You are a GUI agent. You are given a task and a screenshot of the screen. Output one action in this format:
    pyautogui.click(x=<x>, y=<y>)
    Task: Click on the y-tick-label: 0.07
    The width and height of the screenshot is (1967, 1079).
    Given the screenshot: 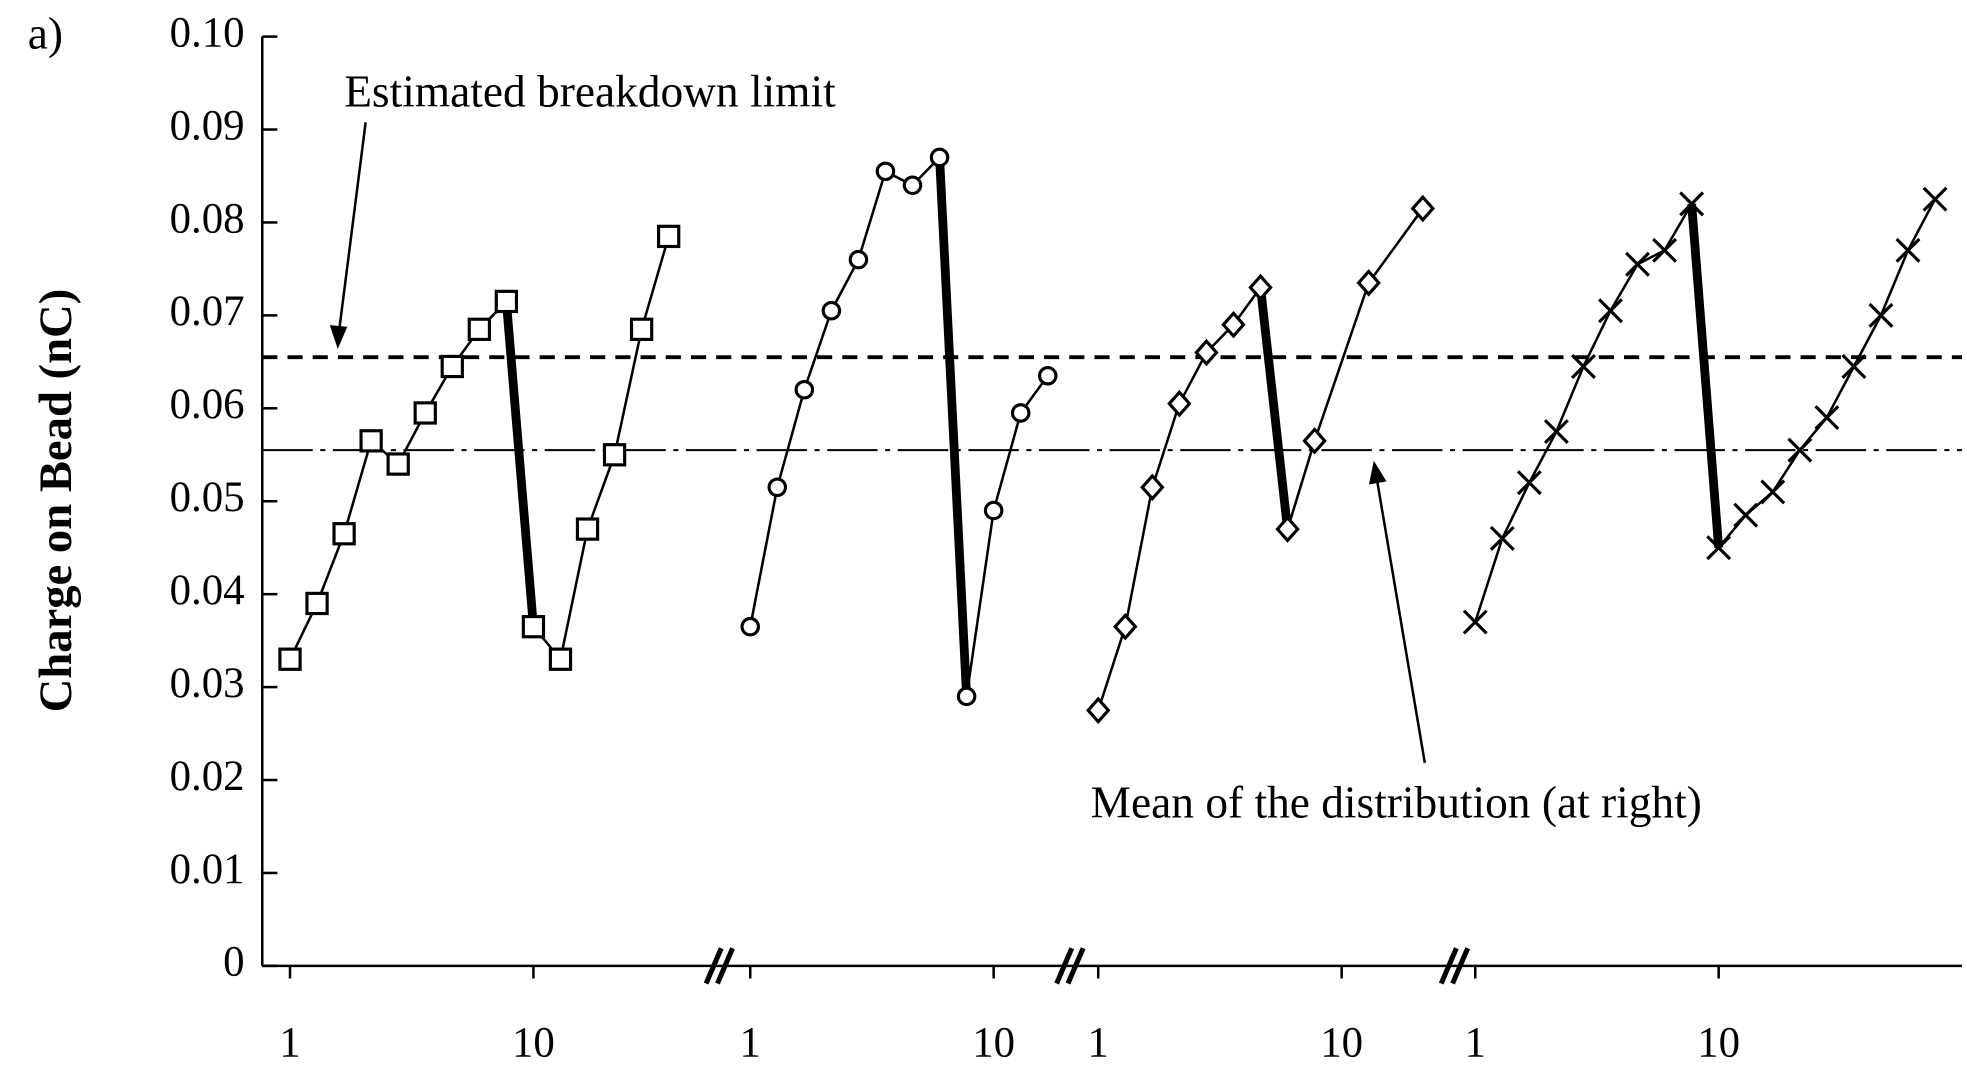 What is the action you would take?
    pyautogui.click(x=207, y=311)
    